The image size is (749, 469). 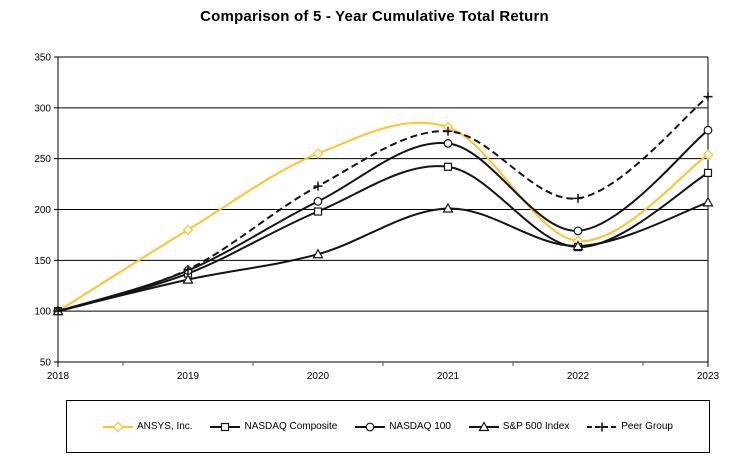 I want to click on x-axis-label: 2018, so click(x=58, y=376).